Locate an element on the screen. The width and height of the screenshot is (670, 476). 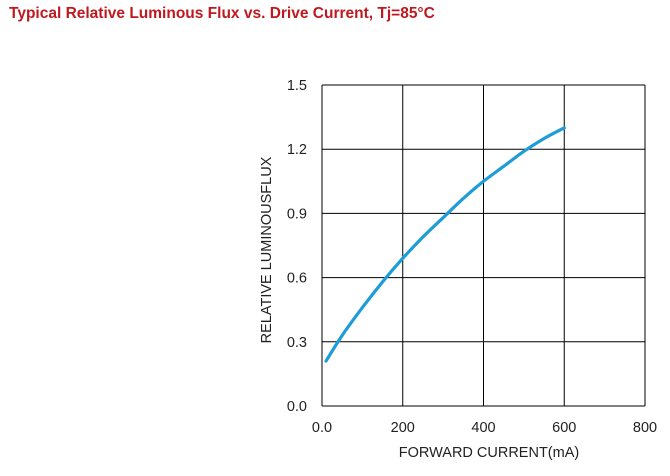
x-tick-label: 0.0 is located at coordinates (322, 428).